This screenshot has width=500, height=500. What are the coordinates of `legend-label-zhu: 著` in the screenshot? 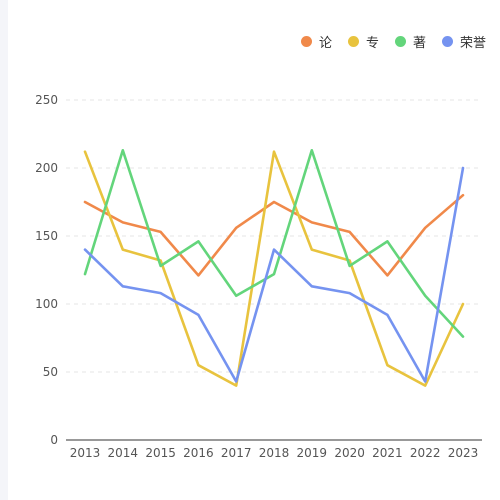 It's located at (419, 43).